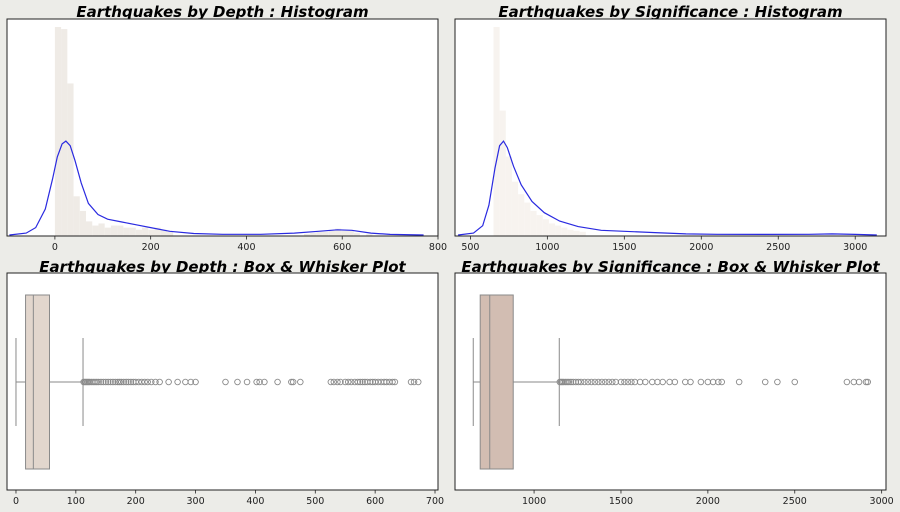 This screenshot has height=512, width=900. What do you see at coordinates (621, 501) in the screenshot?
I see `x-tick-label: 1500` at bounding box center [621, 501].